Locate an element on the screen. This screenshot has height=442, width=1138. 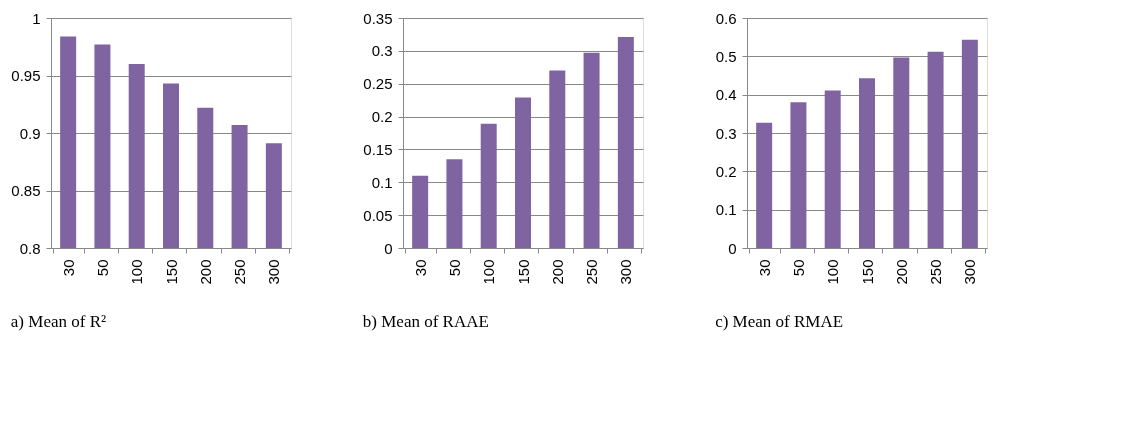
y-tick-label: 0.85 is located at coordinates (26, 190).